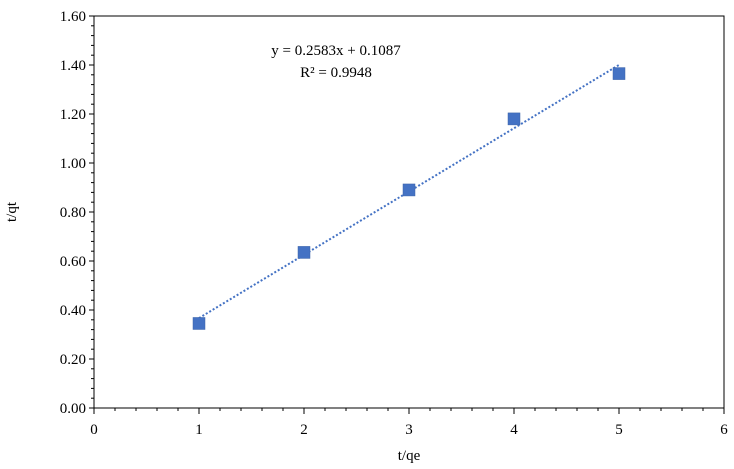 The width and height of the screenshot is (734, 469). What do you see at coordinates (73, 311) in the screenshot?
I see `y-tick-label: 0.40` at bounding box center [73, 311].